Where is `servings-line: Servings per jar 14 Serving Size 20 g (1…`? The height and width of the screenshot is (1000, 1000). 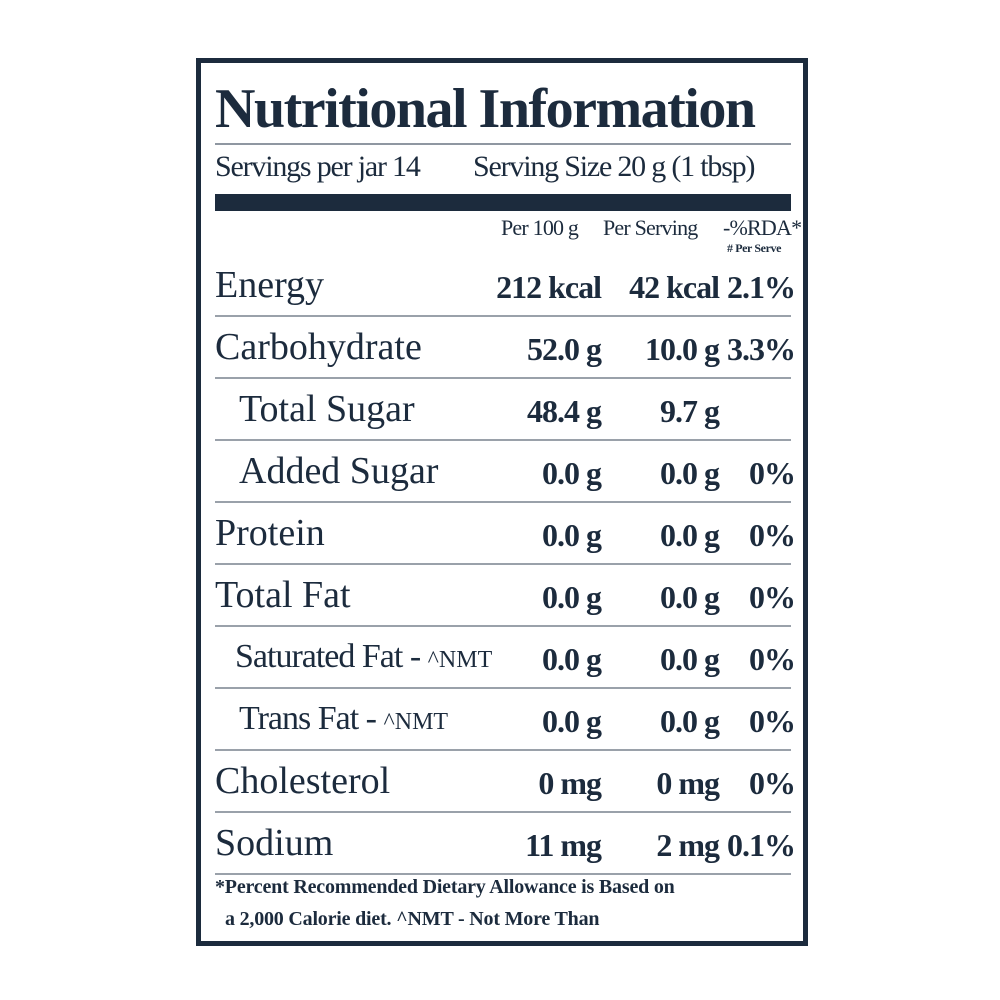 servings-line: Servings per jar 14 Serving Size 20 g (1… is located at coordinates (505, 167).